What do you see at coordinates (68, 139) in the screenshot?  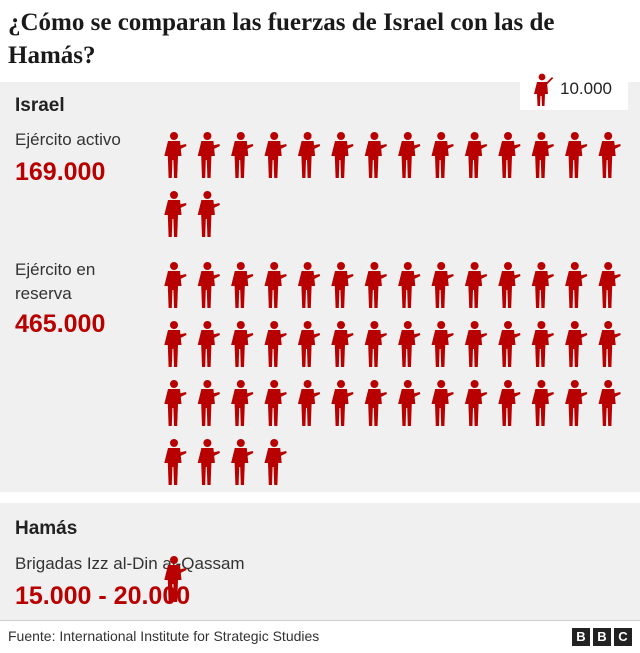 I see `category-label-active: Ejército activo` at bounding box center [68, 139].